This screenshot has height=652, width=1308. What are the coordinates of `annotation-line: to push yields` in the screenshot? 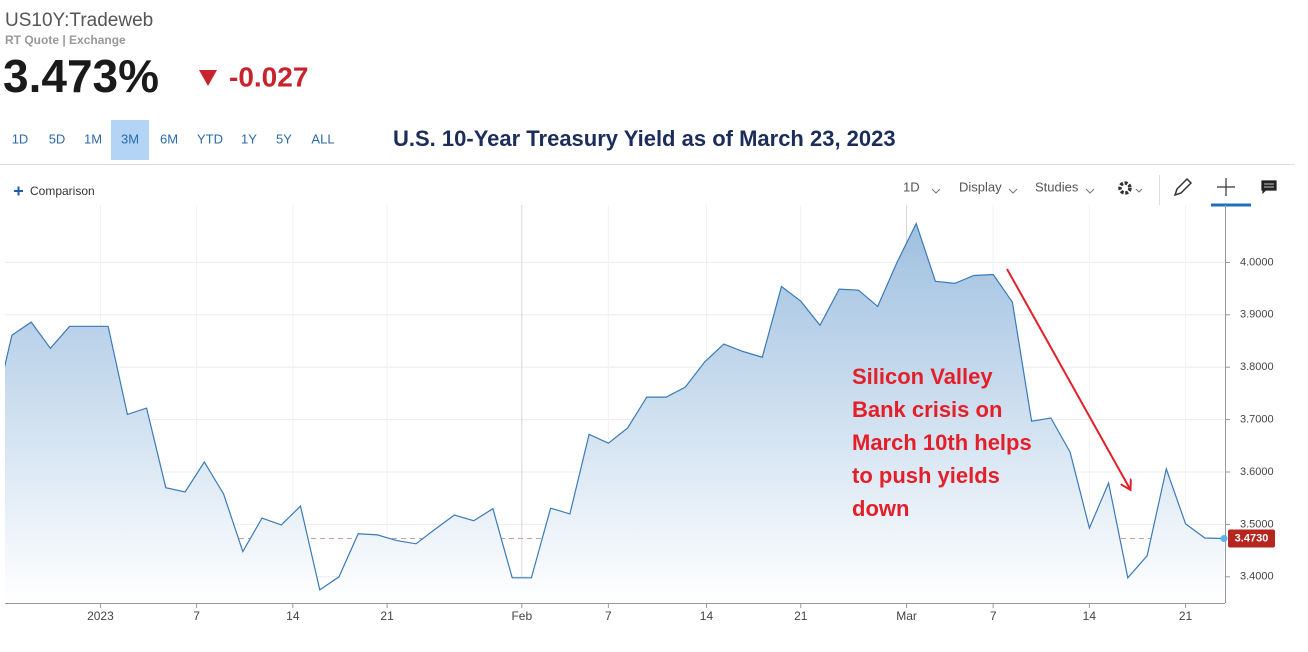 It's located at (926, 475).